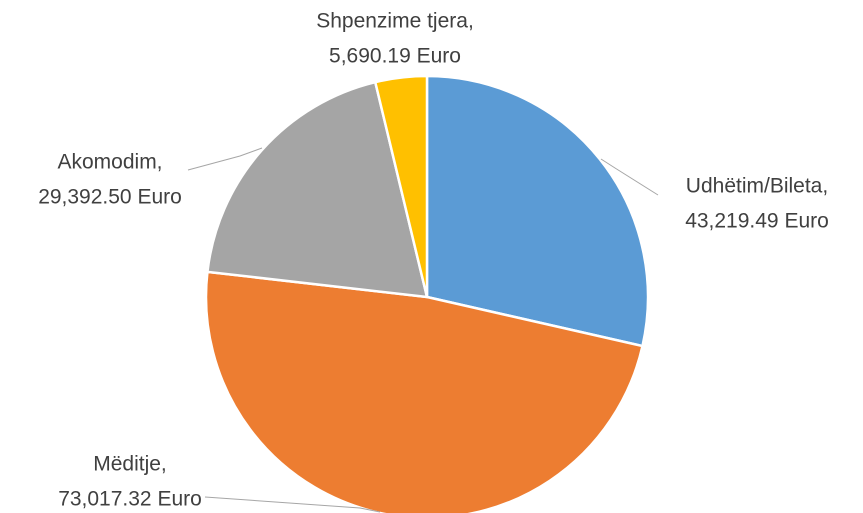 The image size is (863, 513). Describe the element at coordinates (395, 21) in the screenshot. I see `slice-label: Shpenzime tjera,` at that location.